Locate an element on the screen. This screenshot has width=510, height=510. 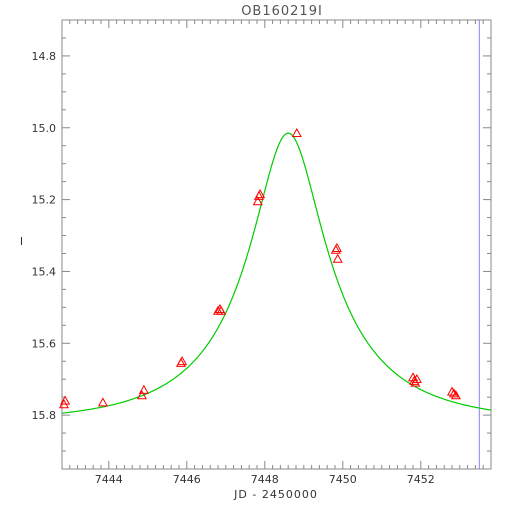
y-tick-label: 15.2 is located at coordinates (44, 200).